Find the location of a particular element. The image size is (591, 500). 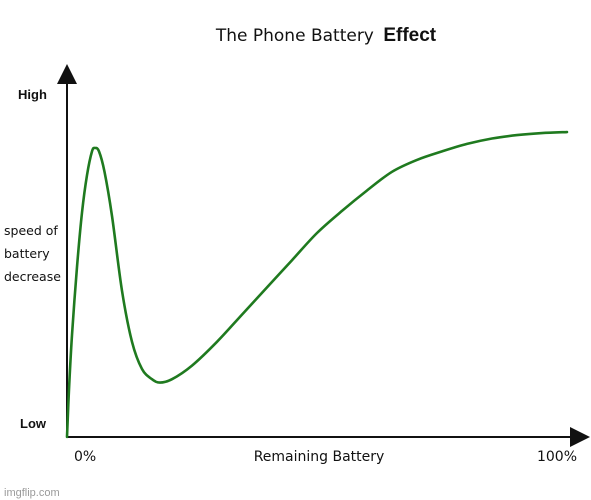

chart-title: The Phone Battery Effect is located at coordinates (326, 35).